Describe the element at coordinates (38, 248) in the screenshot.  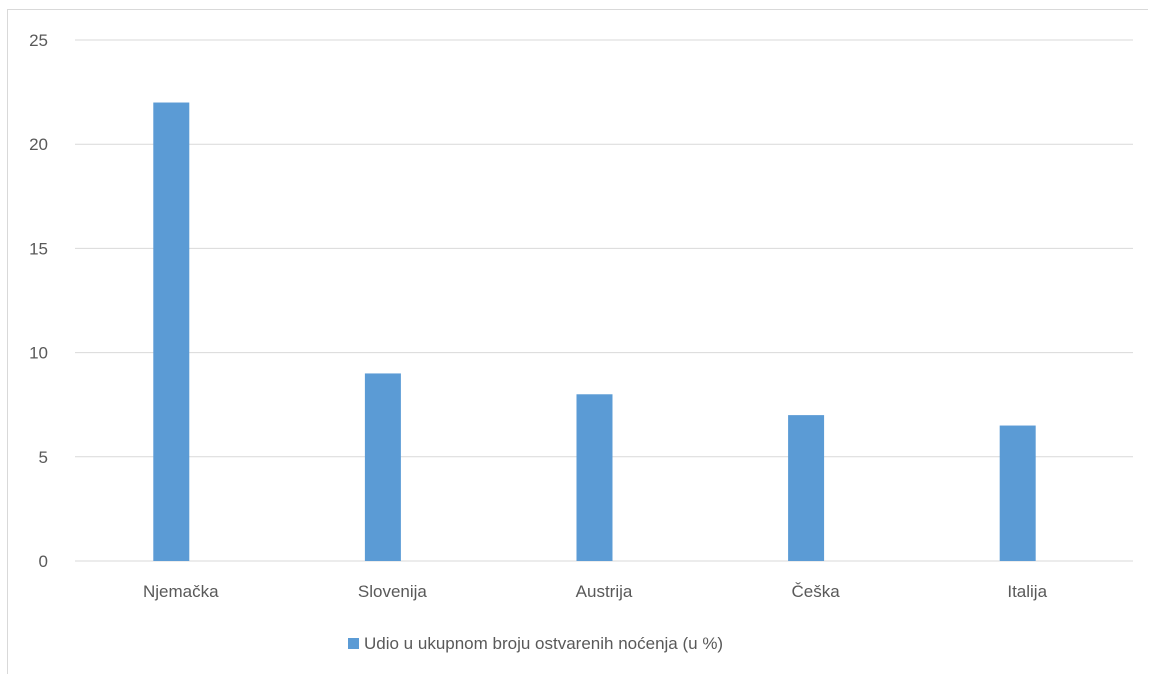
I see `y-tick-label: 15` at that location.